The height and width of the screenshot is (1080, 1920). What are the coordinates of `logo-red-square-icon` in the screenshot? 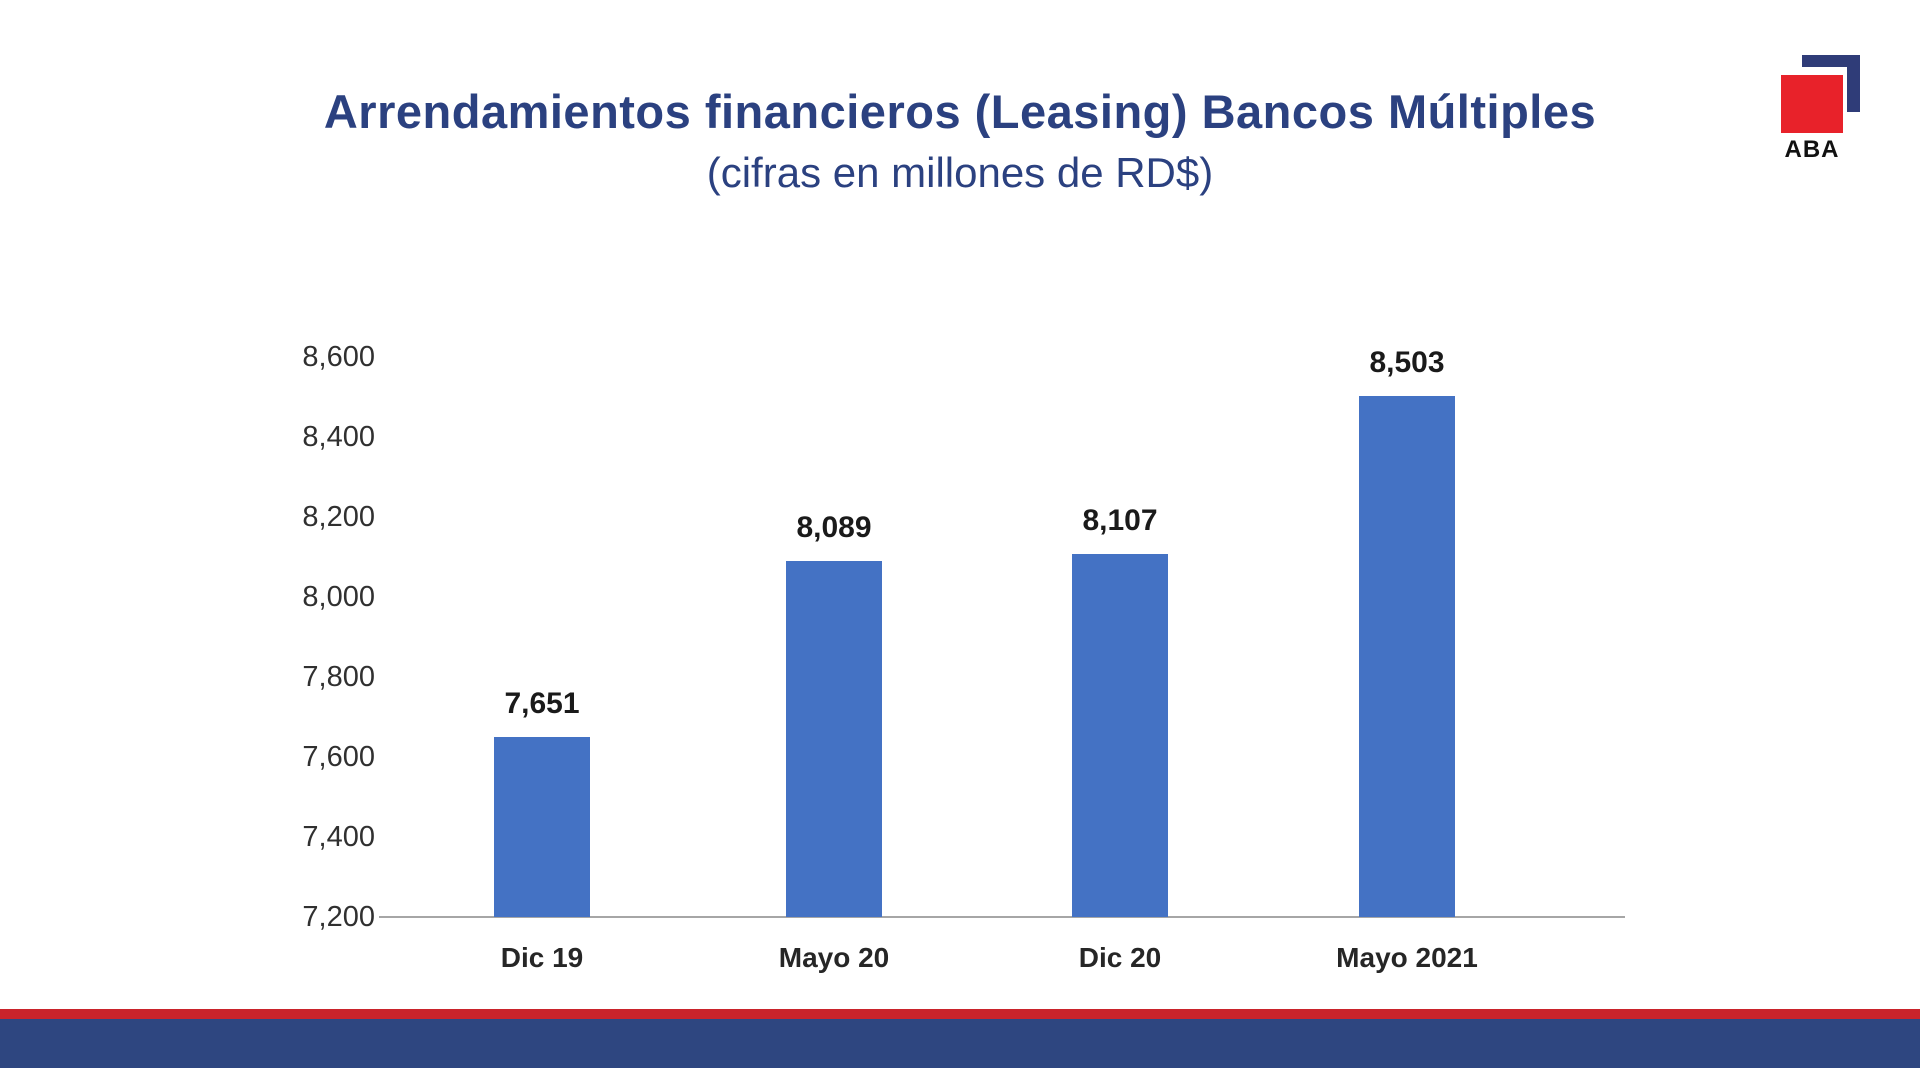 It's located at (1812, 104).